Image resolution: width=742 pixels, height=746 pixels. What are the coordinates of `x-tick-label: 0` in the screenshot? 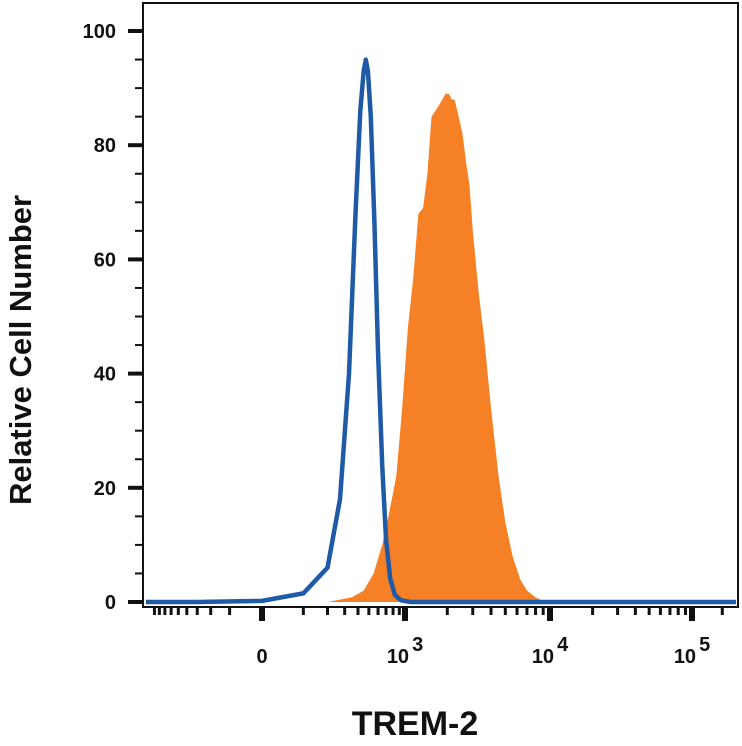 It's located at (261, 657).